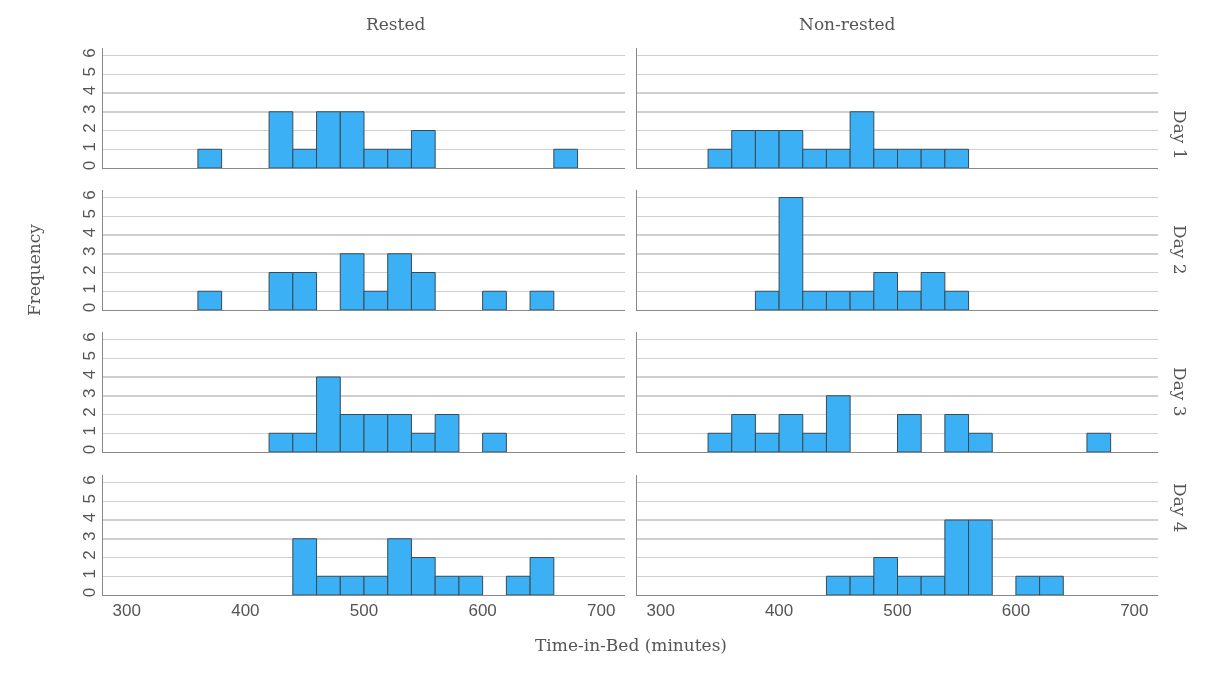  I want to click on y2-axis-title: Day 3, so click(1180, 392).